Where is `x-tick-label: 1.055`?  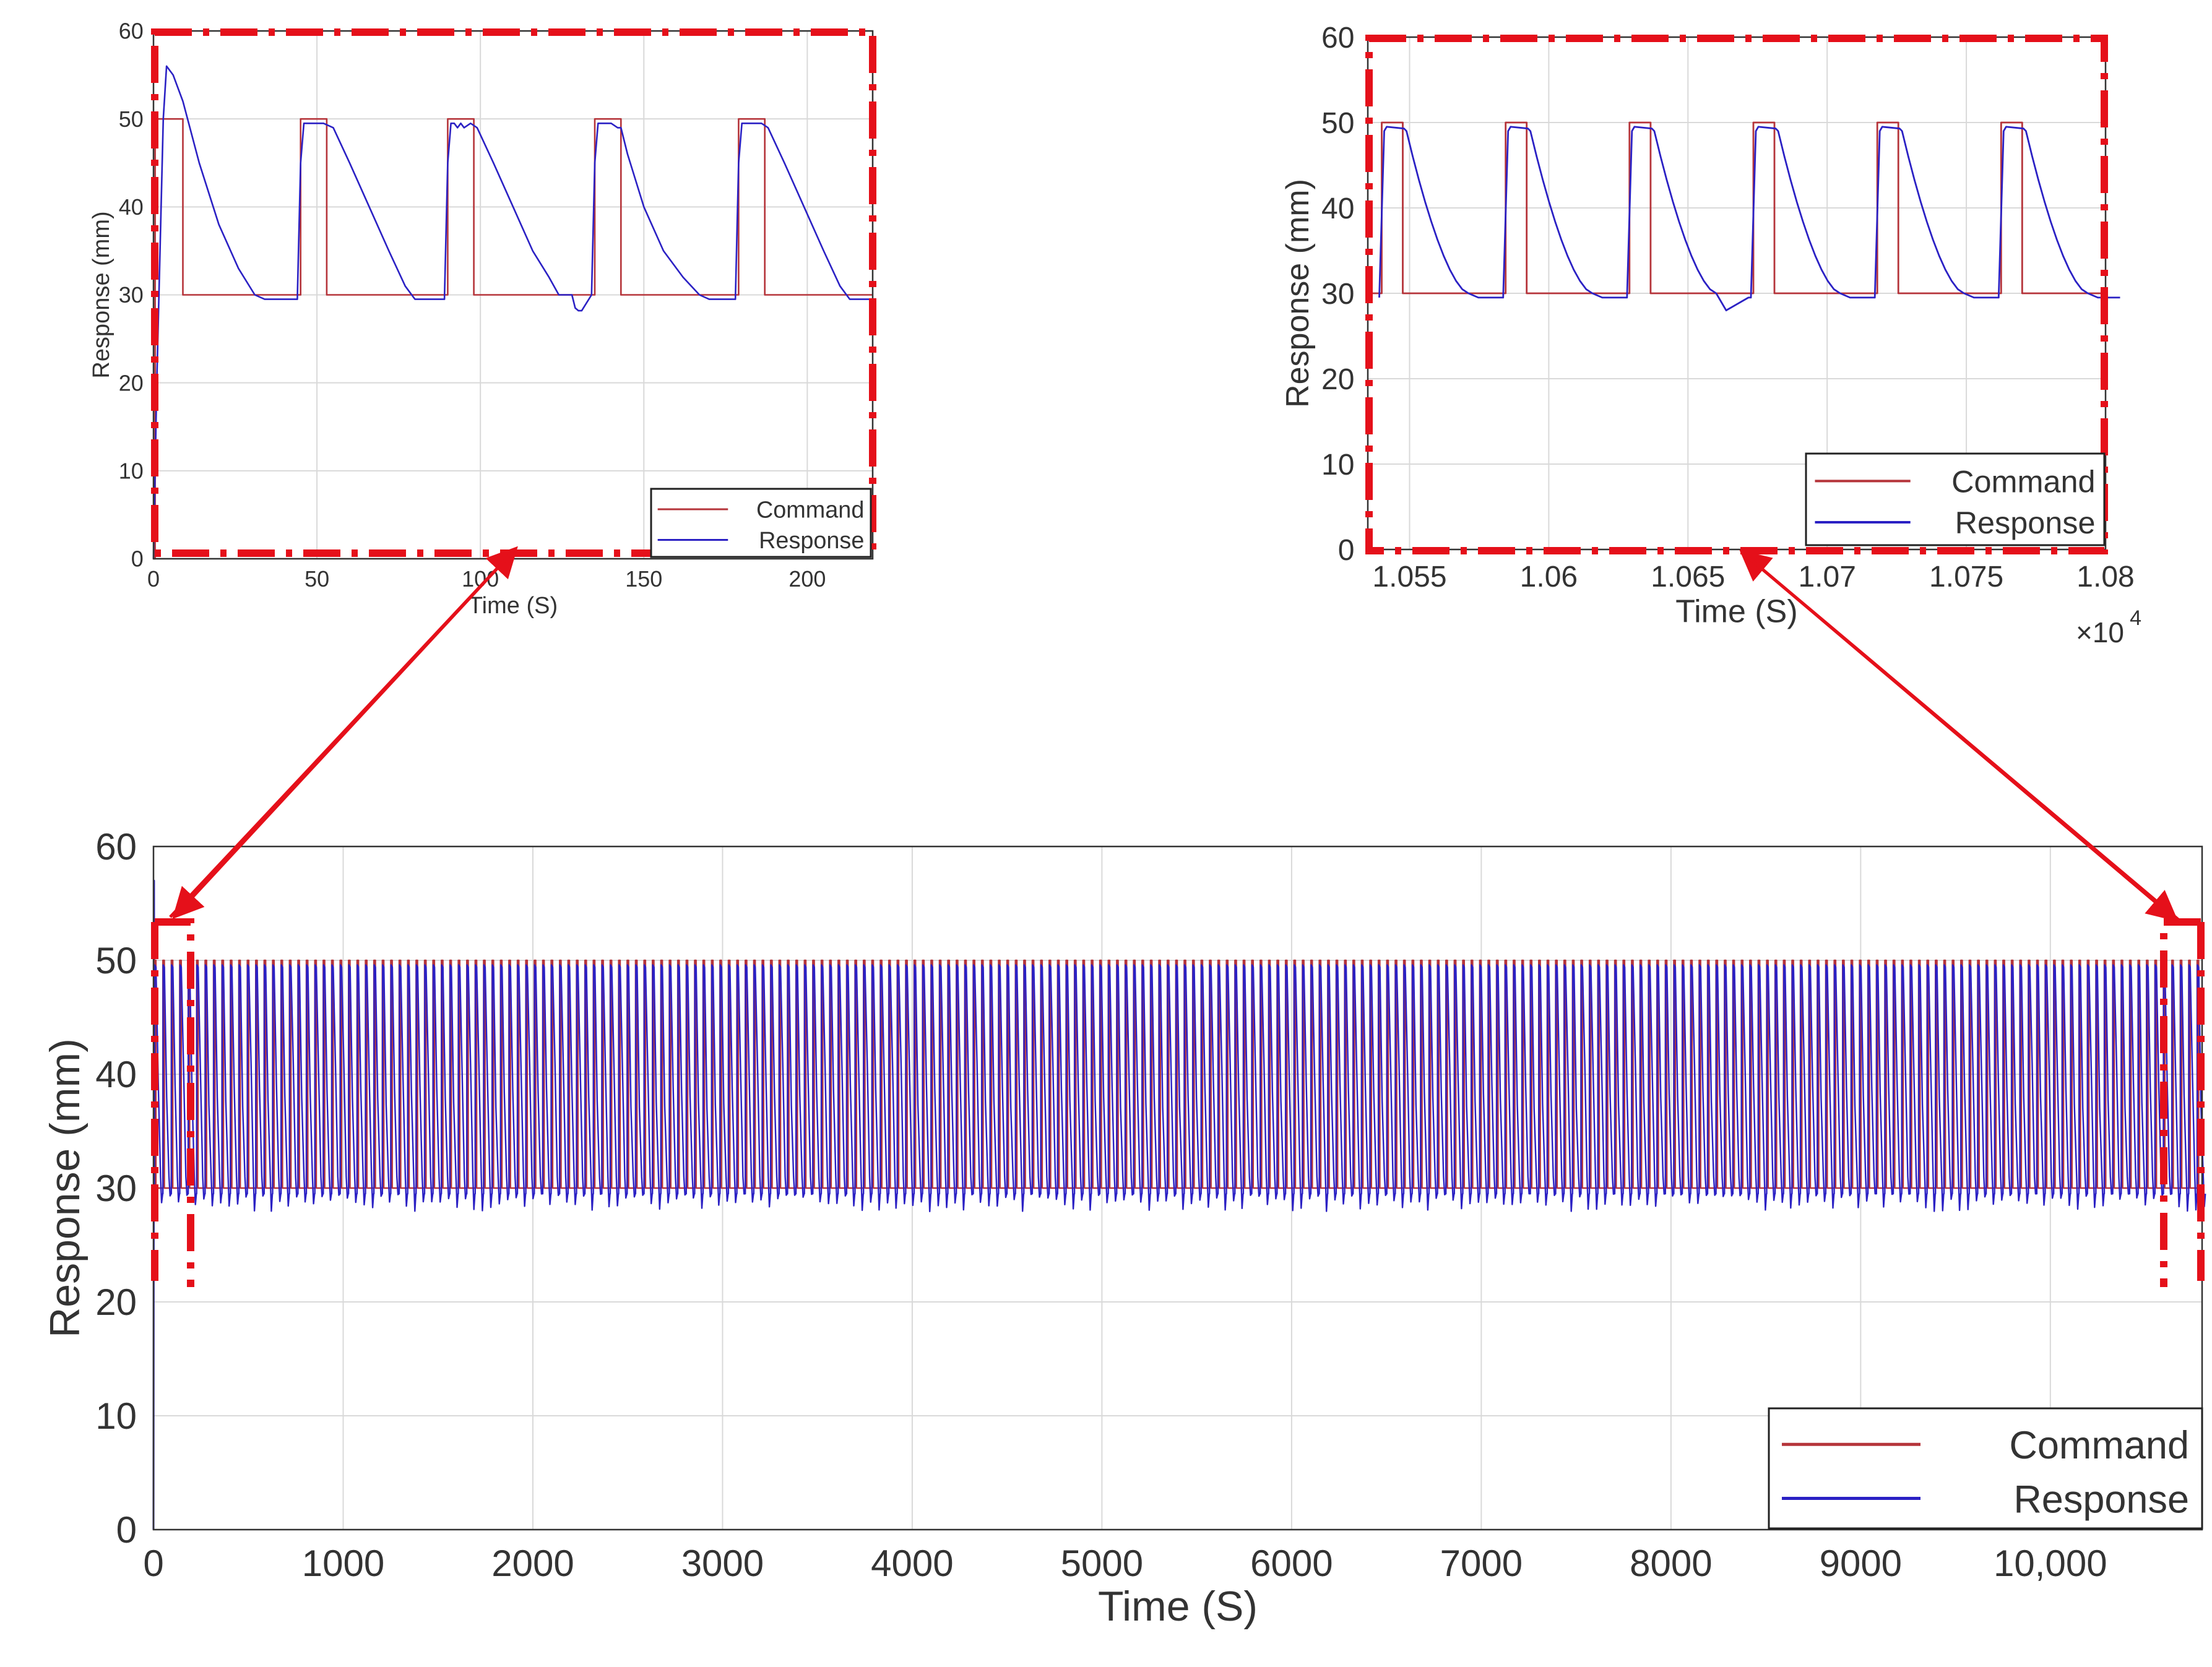
x-tick-label: 1.055 is located at coordinates (1409, 577).